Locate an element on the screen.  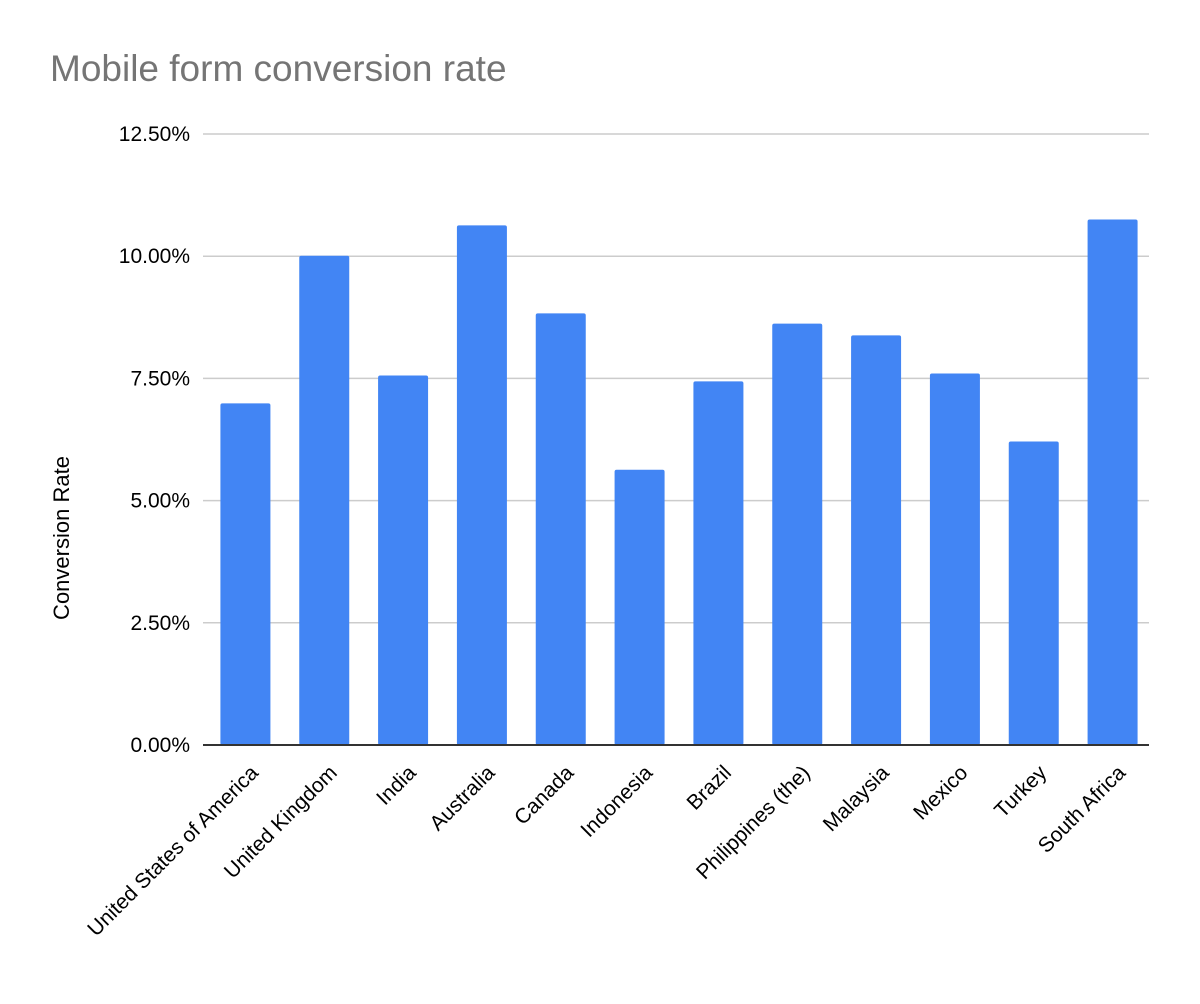
x-tick-label: Brazil is located at coordinates (709, 787).